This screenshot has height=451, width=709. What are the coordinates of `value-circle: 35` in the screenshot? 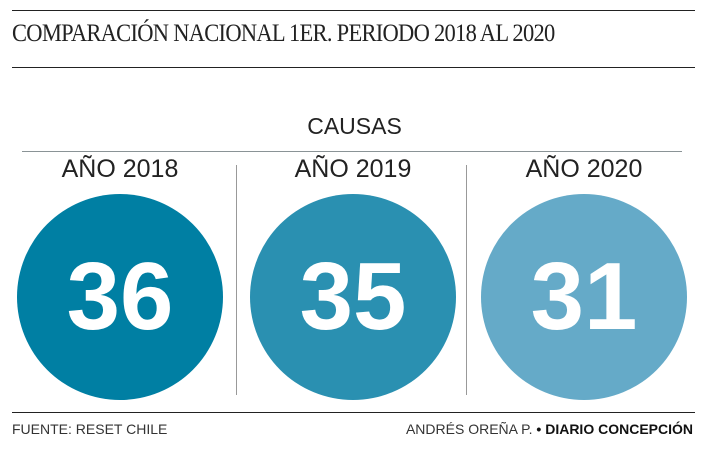 It's located at (353, 297).